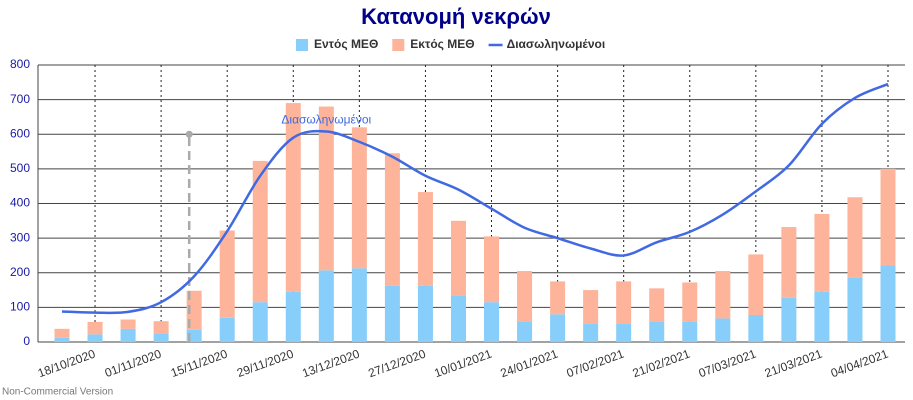 This screenshot has height=400, width=913. What do you see at coordinates (20, 237) in the screenshot?
I see `y-tick-label: 300` at bounding box center [20, 237].